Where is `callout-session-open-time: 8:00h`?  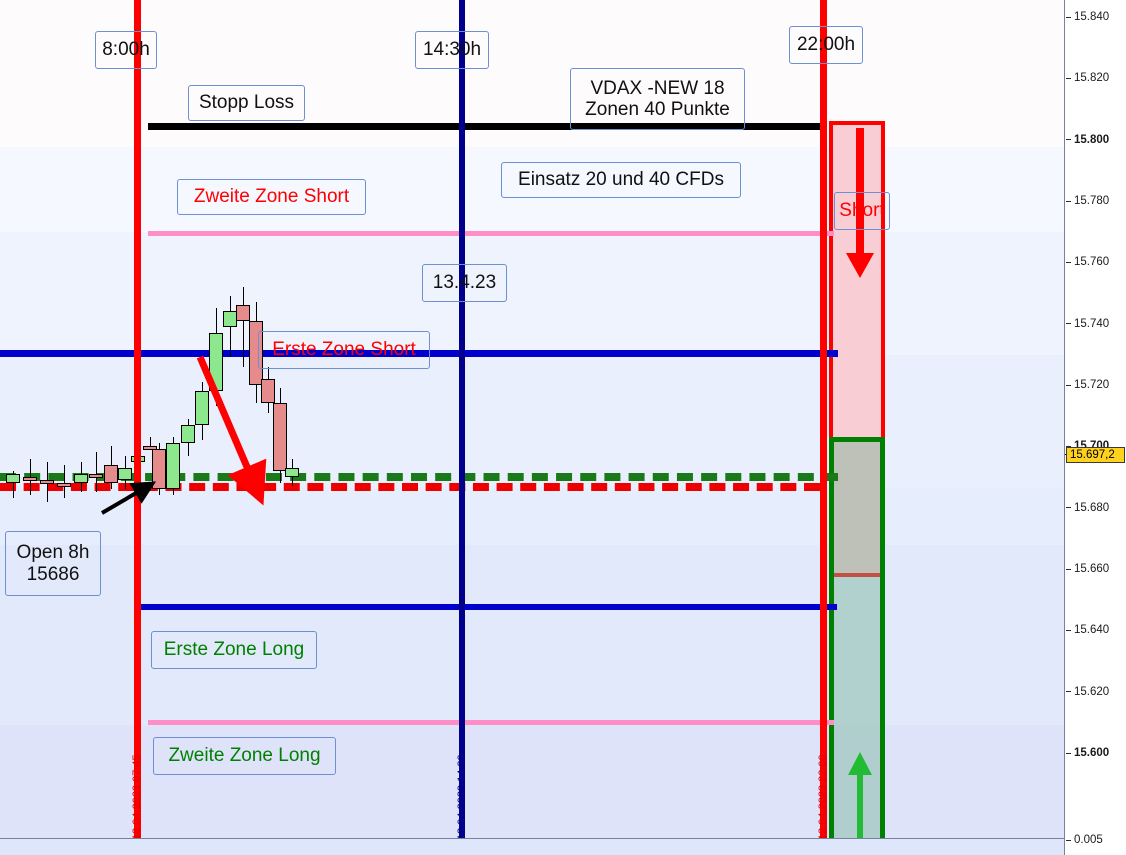 callout-session-open-time: 8:00h is located at coordinates (126, 50).